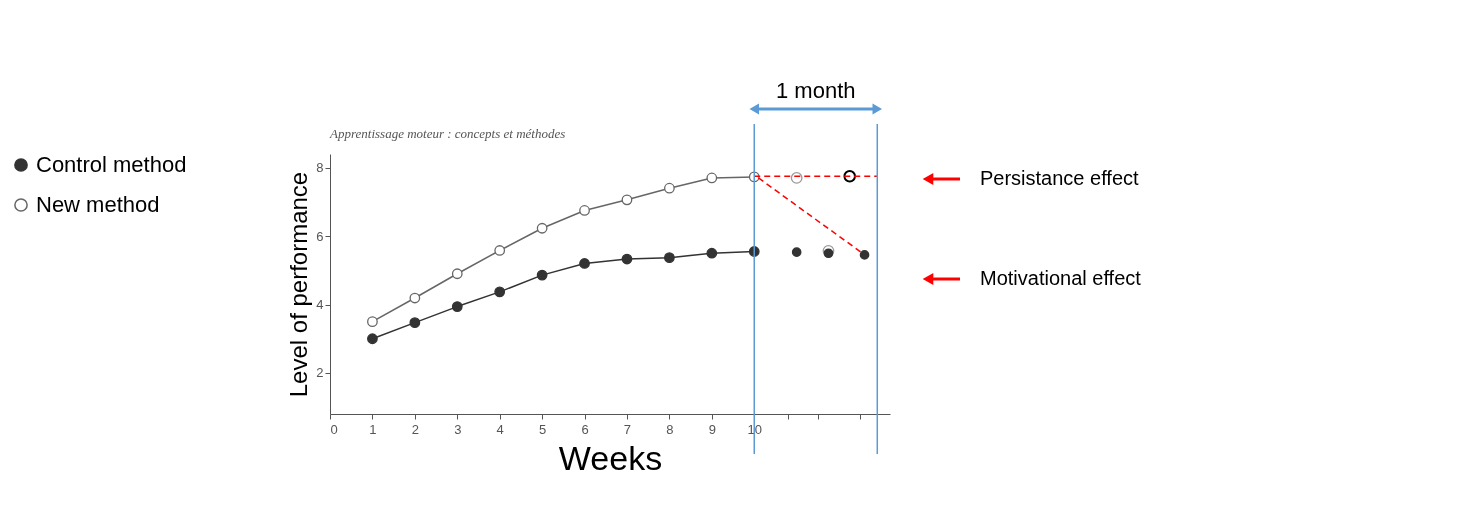  Describe the element at coordinates (543, 429) in the screenshot. I see `x-tick-label: 5` at that location.